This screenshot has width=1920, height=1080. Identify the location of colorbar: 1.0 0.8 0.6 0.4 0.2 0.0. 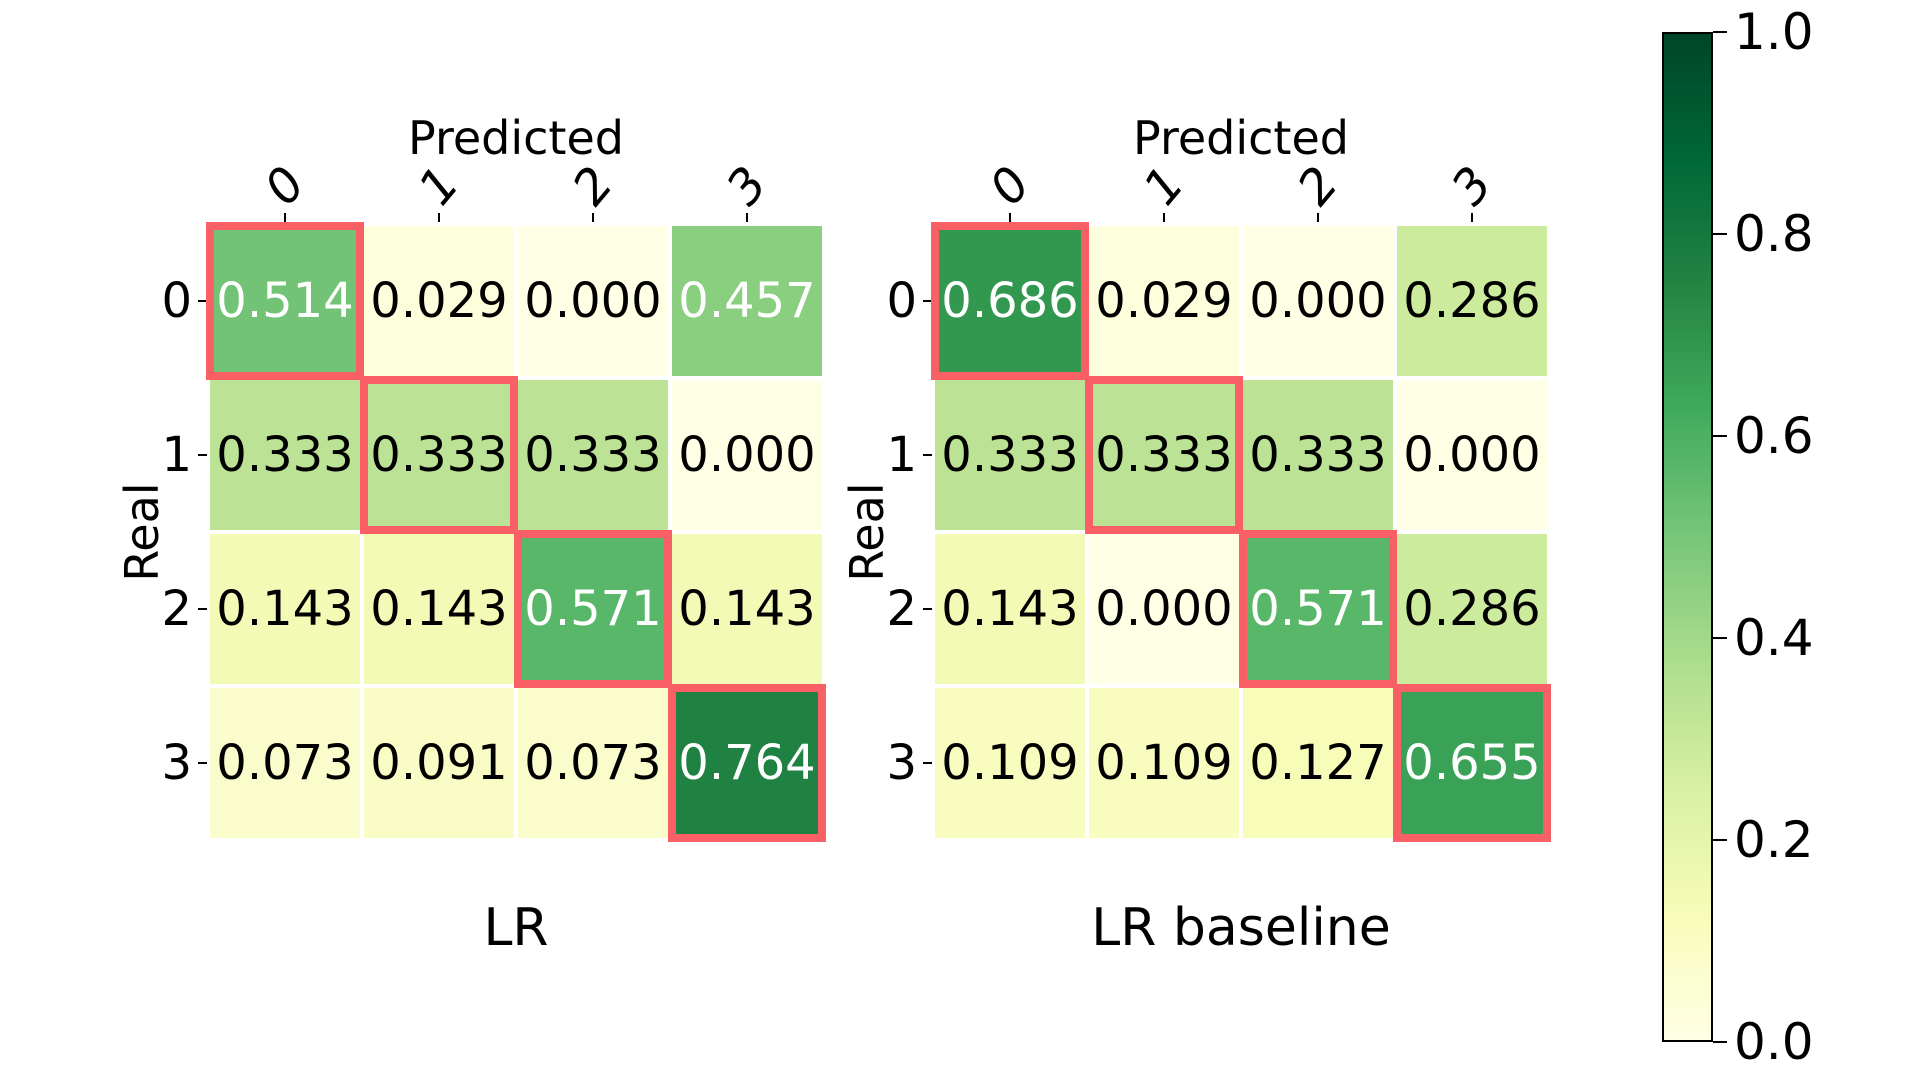
(1738, 537).